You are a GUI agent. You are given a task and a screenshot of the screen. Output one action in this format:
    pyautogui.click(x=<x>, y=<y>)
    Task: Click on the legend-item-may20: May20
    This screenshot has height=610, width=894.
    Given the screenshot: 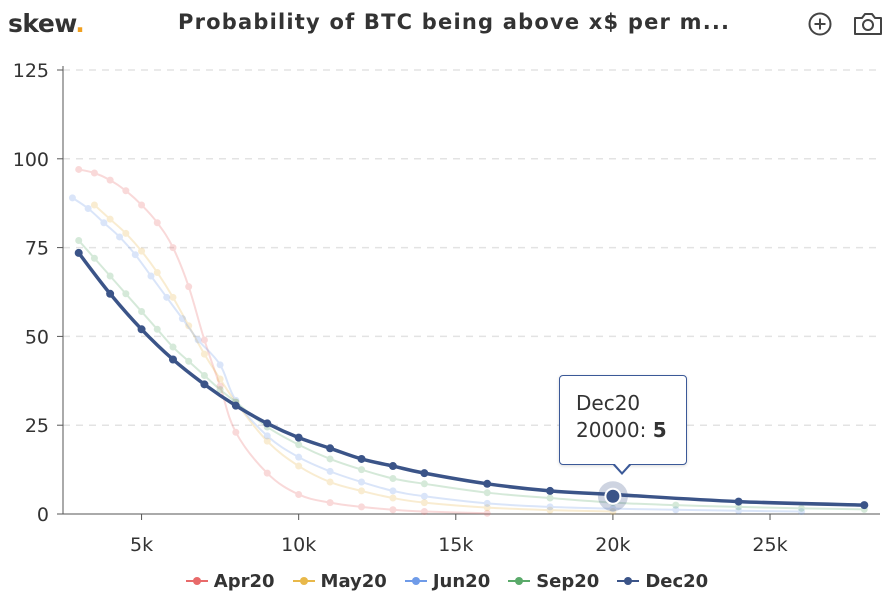 What is the action you would take?
    pyautogui.click(x=339, y=581)
    